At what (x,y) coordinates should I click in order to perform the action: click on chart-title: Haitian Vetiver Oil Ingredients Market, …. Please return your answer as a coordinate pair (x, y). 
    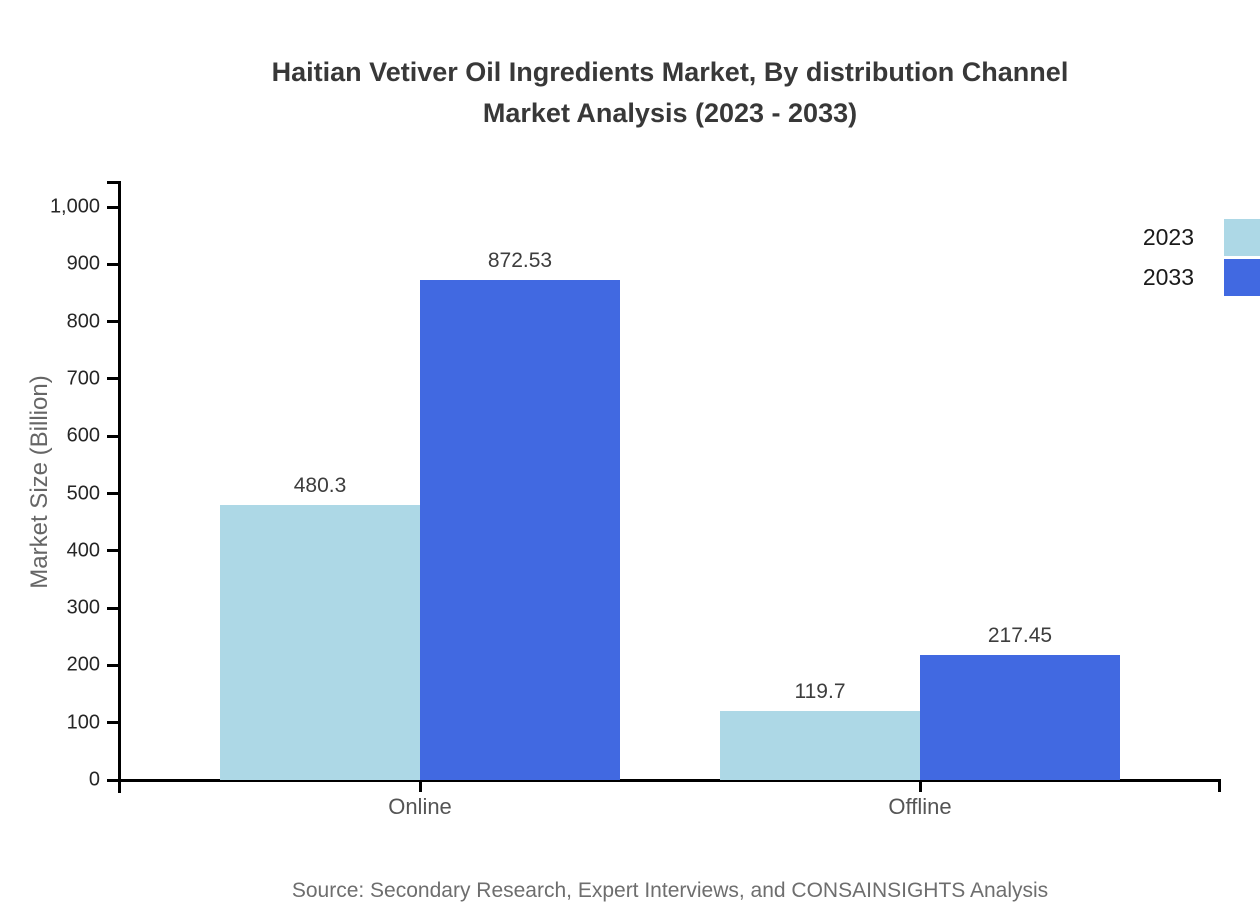
    Looking at the image, I should click on (670, 93).